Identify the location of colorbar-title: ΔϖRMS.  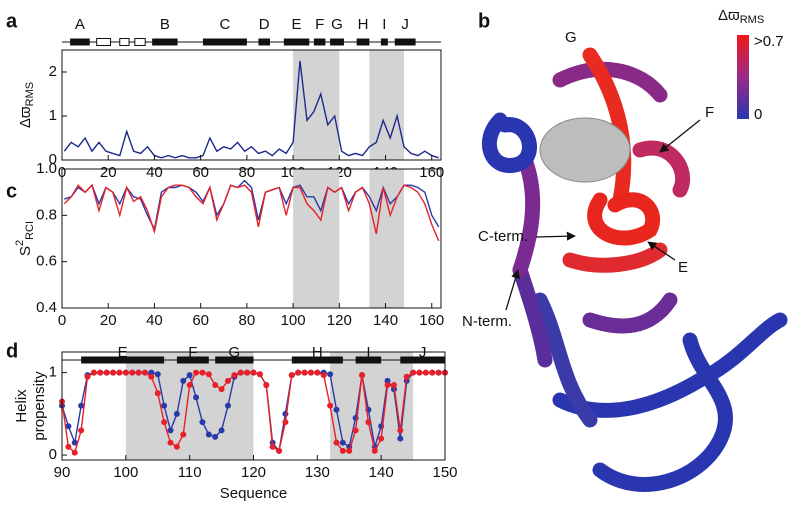
(741, 16).